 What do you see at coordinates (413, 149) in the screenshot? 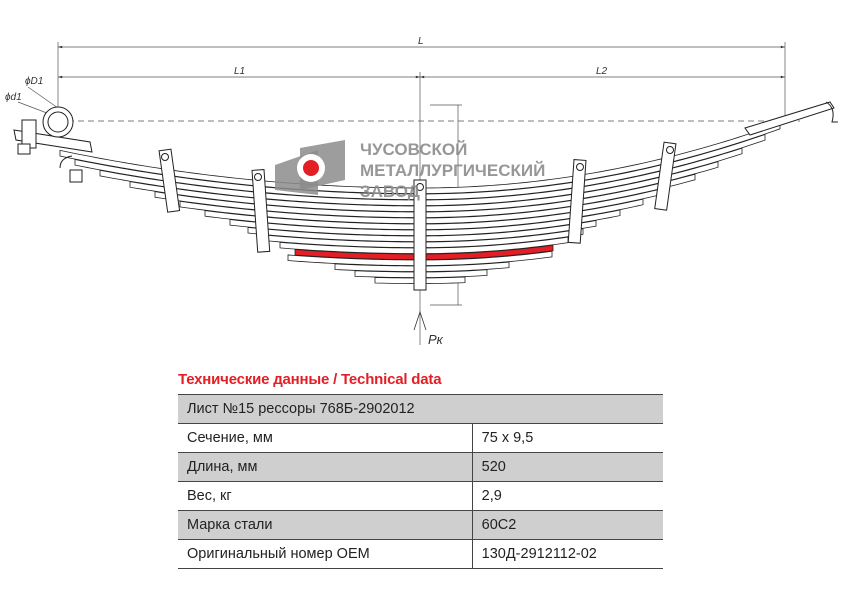
I see `svg-text: ЧУСОВСКОЙ` at bounding box center [413, 149].